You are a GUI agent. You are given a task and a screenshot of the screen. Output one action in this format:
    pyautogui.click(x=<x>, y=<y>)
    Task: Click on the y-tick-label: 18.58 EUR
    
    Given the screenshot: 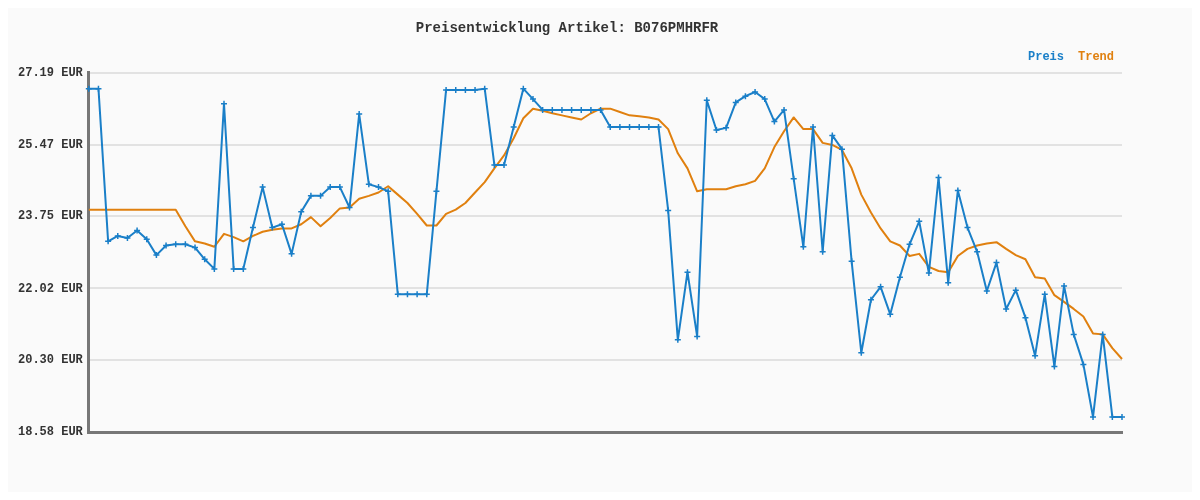 What is the action you would take?
    pyautogui.click(x=51, y=432)
    